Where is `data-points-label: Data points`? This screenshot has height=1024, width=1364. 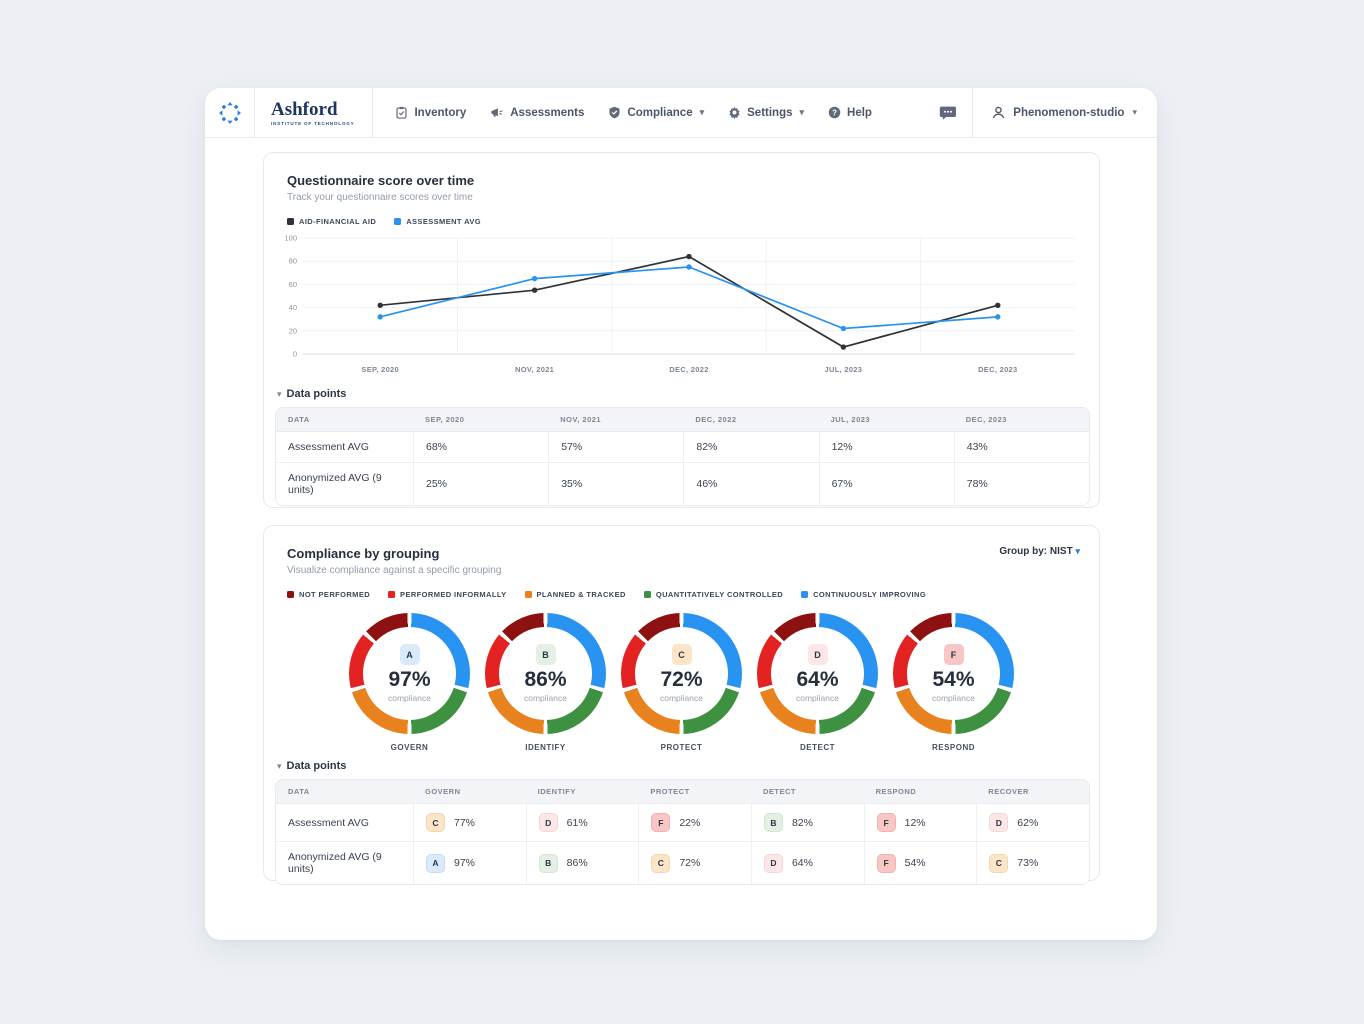 data-points-label: Data points is located at coordinates (316, 394).